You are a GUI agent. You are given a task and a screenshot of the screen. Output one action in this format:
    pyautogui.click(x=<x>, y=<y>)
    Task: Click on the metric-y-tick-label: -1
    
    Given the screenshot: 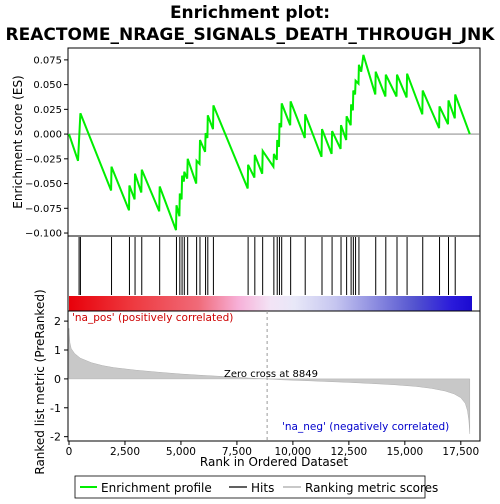 What is the action you would take?
    pyautogui.click(x=55, y=408)
    